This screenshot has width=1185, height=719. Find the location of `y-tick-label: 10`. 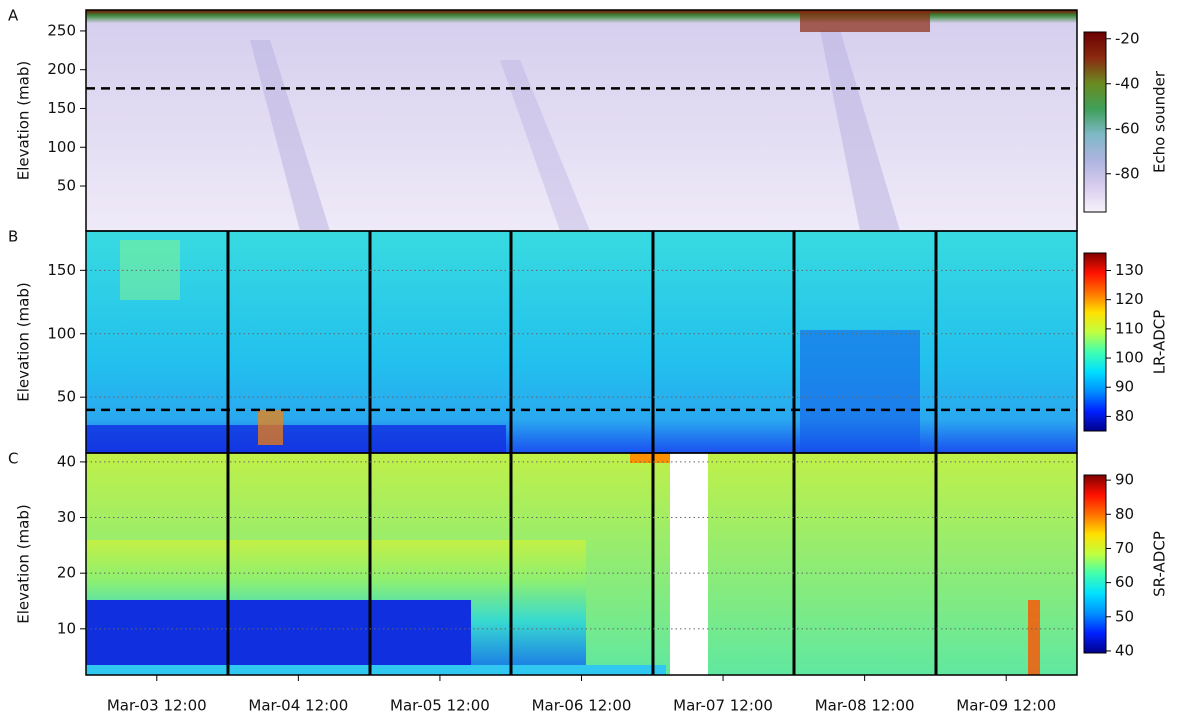

y-tick-label: 10 is located at coordinates (66, 628).